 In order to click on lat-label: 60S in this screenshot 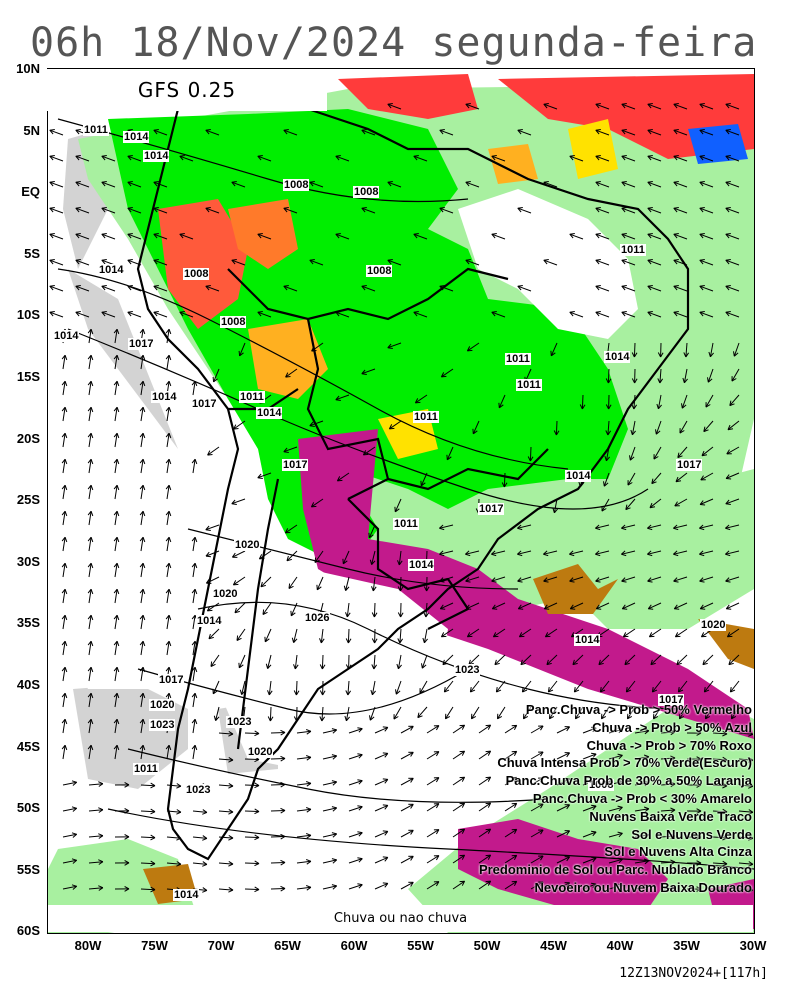, I will do `click(28, 931)`.